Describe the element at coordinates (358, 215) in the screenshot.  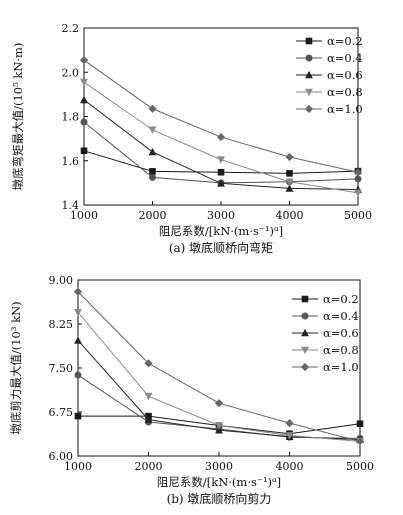
I see `chart-1-x-tick-label: 5000` at that location.